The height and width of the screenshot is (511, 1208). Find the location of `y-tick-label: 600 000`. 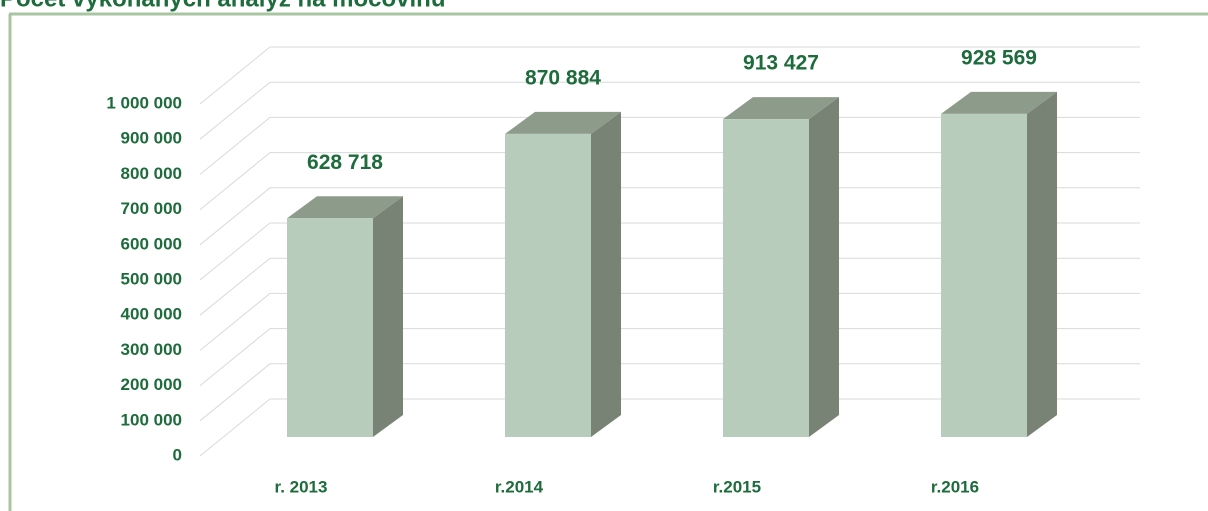

y-tick-label: 600 000 is located at coordinates (151, 243).